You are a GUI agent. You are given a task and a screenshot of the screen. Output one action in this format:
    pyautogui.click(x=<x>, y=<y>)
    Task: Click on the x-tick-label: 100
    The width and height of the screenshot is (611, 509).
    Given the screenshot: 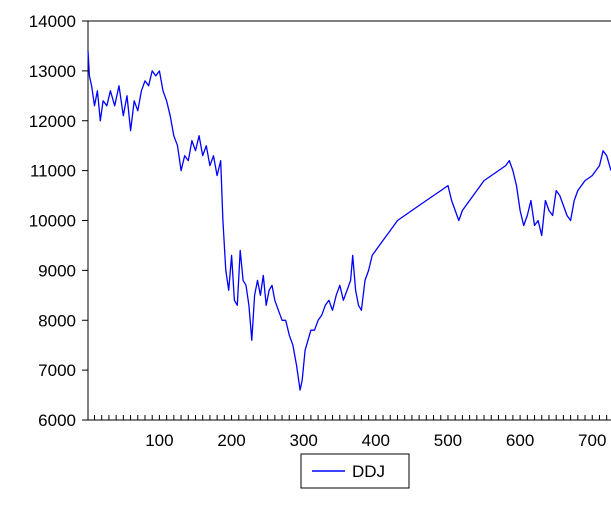 What is the action you would take?
    pyautogui.click(x=159, y=440)
    